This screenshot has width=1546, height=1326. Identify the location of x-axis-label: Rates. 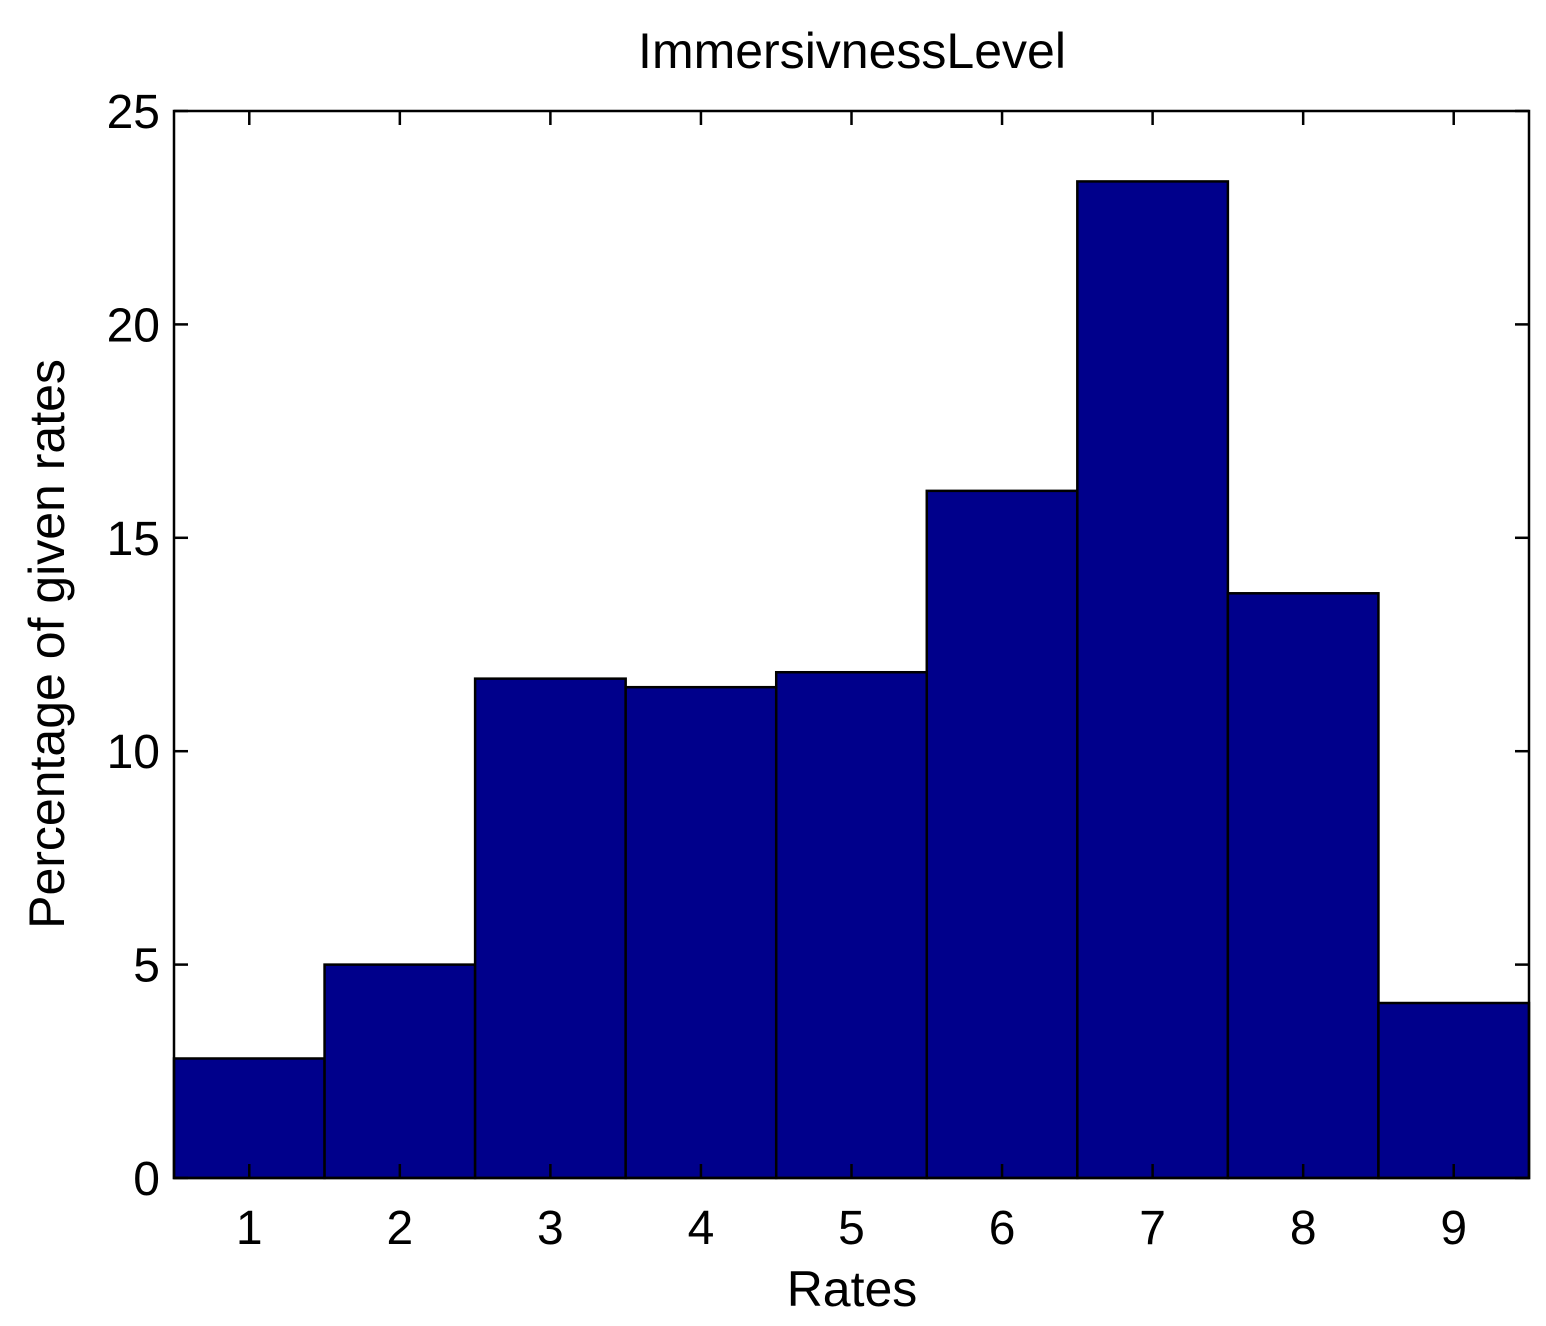
(852, 1289).